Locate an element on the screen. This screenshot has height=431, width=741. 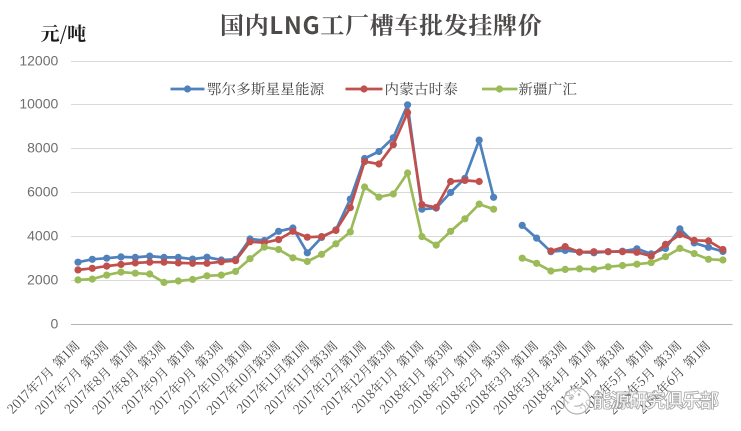
svg-text: 12000 is located at coordinates (38, 60).